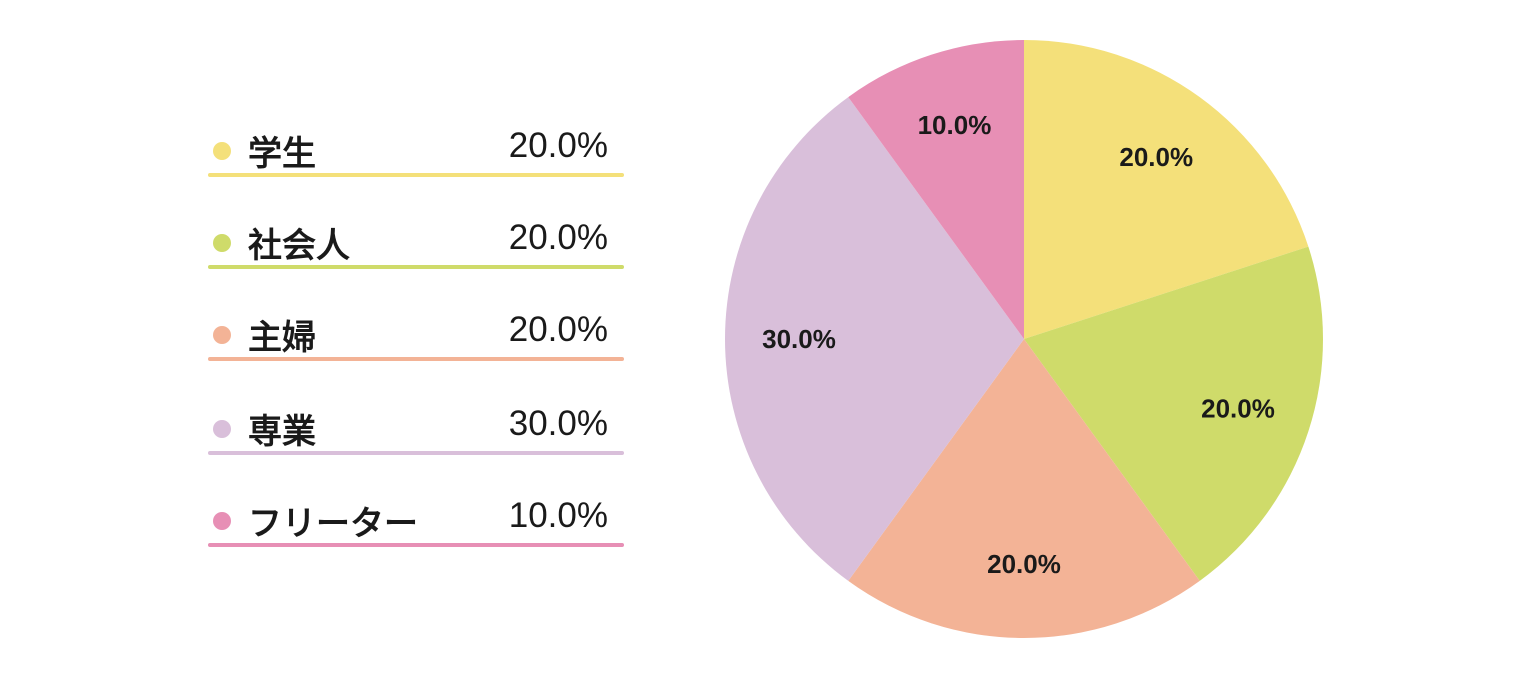  Describe the element at coordinates (799, 339) in the screenshot. I see `slice-data-label: 30.0%` at that location.